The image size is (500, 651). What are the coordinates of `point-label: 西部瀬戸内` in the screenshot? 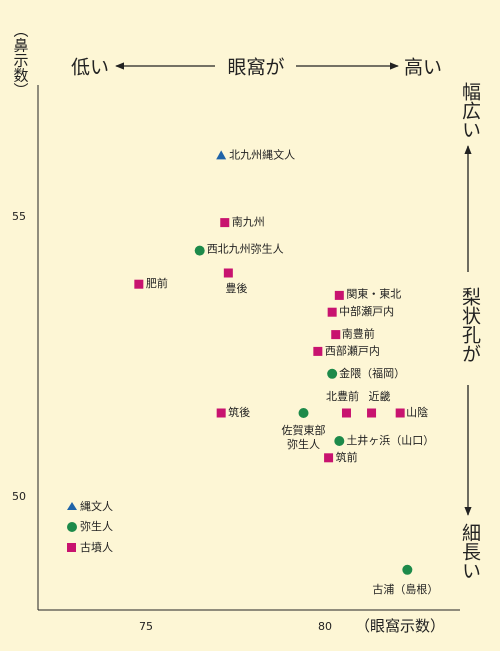 It's located at (352, 350).